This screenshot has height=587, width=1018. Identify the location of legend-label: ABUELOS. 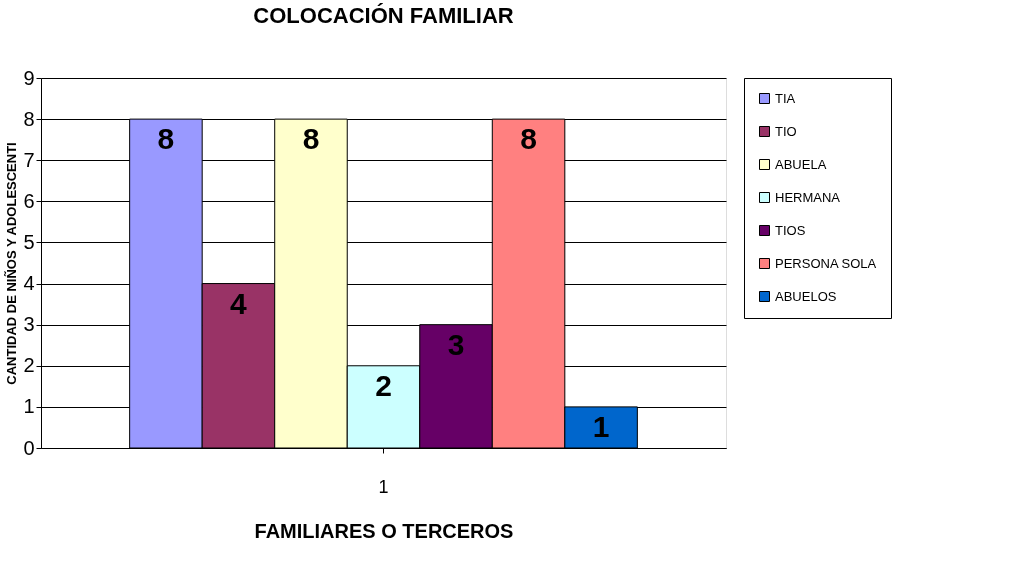
(806, 296).